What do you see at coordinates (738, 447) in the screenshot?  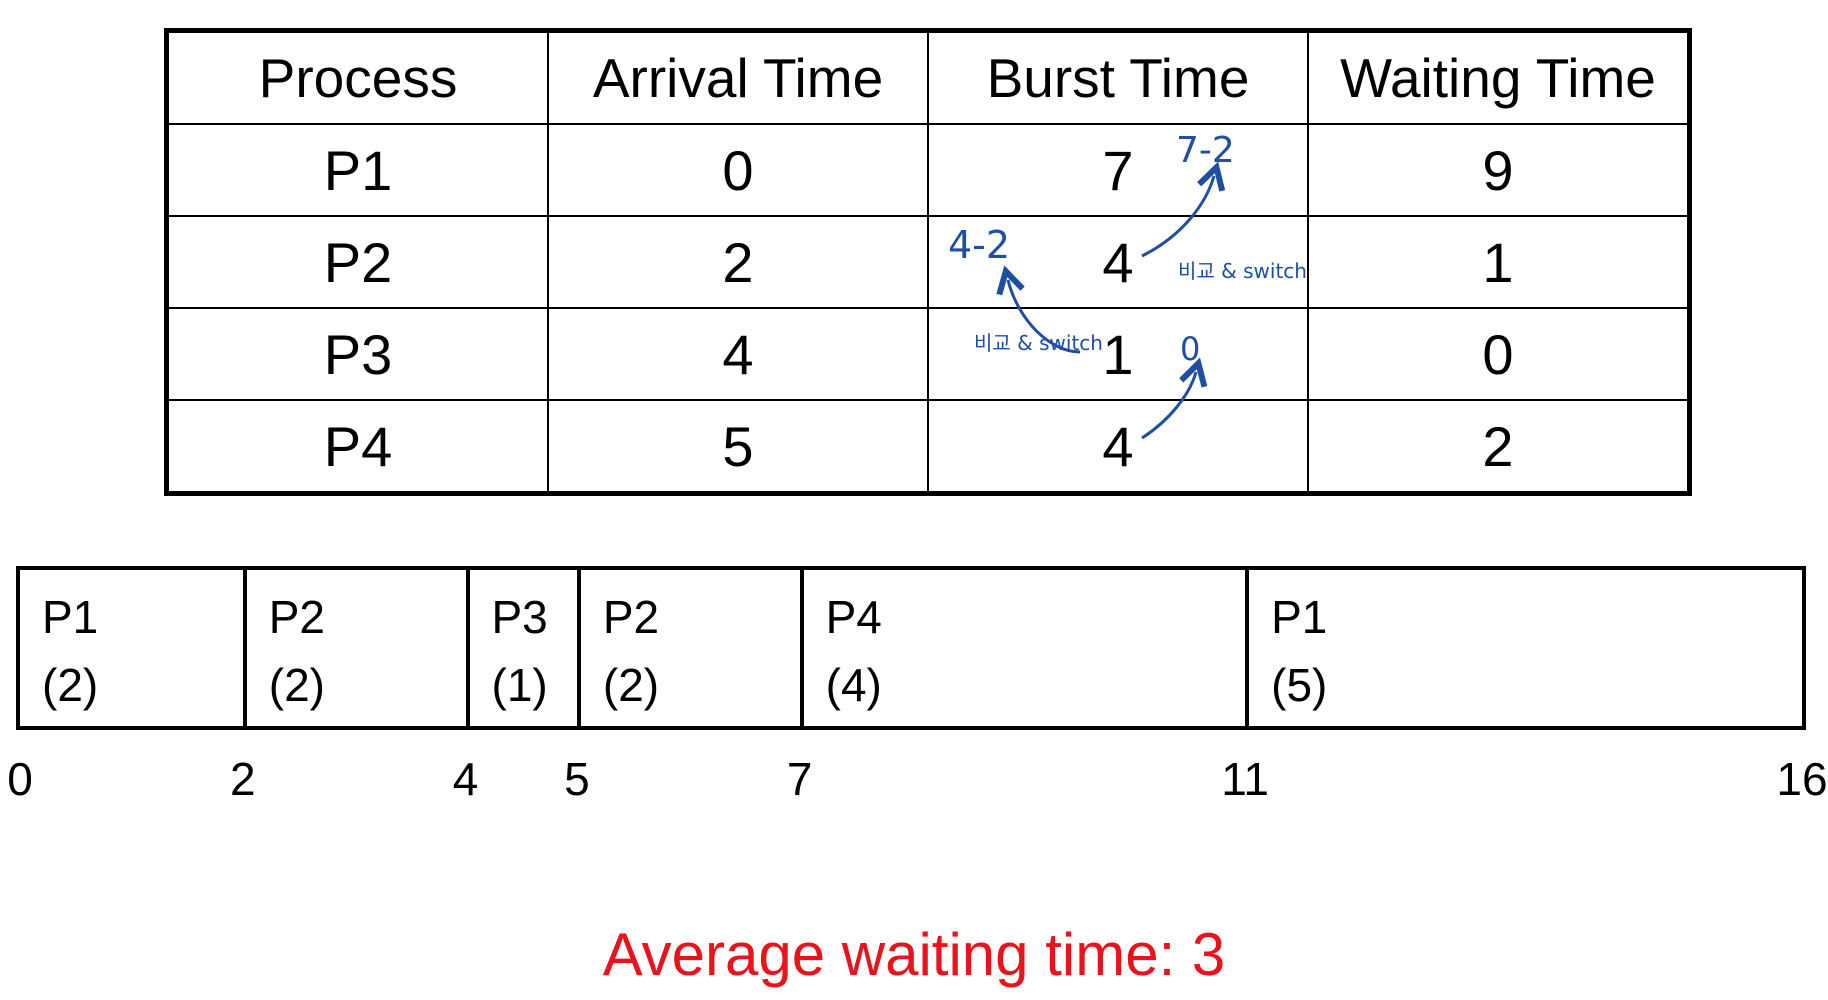 I see `arrival-cell: 5` at bounding box center [738, 447].